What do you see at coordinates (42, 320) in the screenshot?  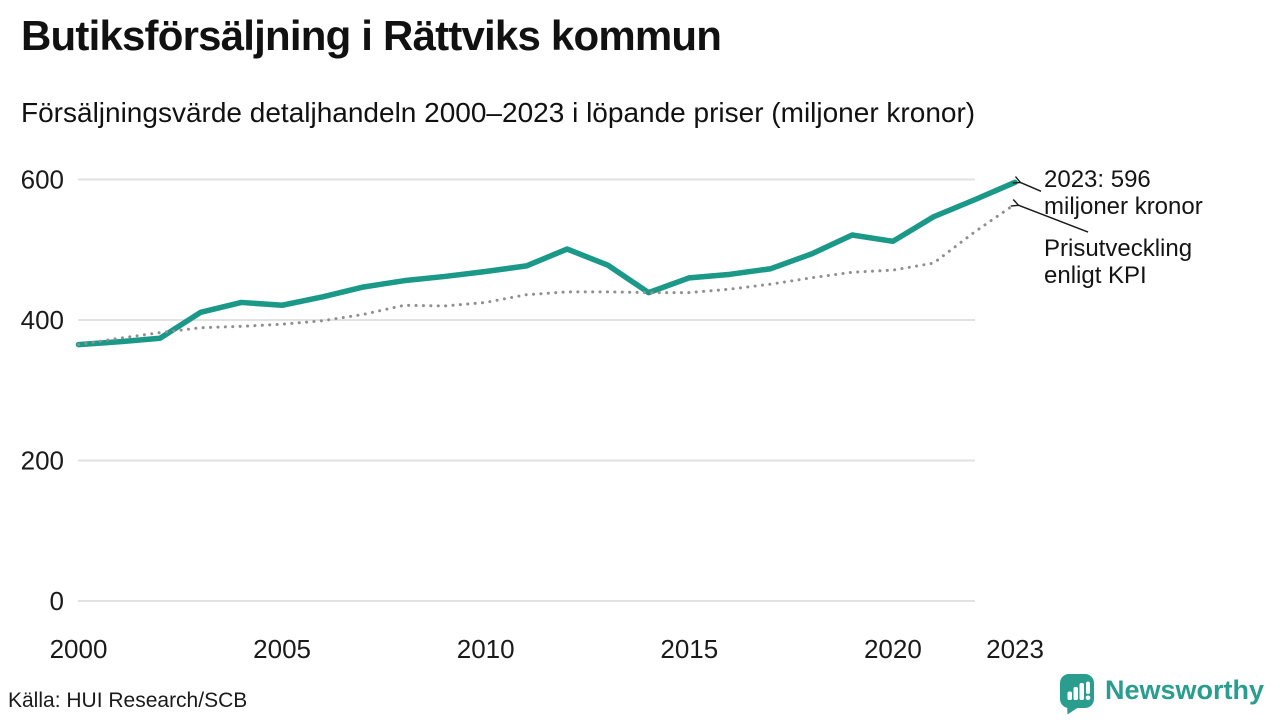 I see `y-tick-400: 400` at bounding box center [42, 320].